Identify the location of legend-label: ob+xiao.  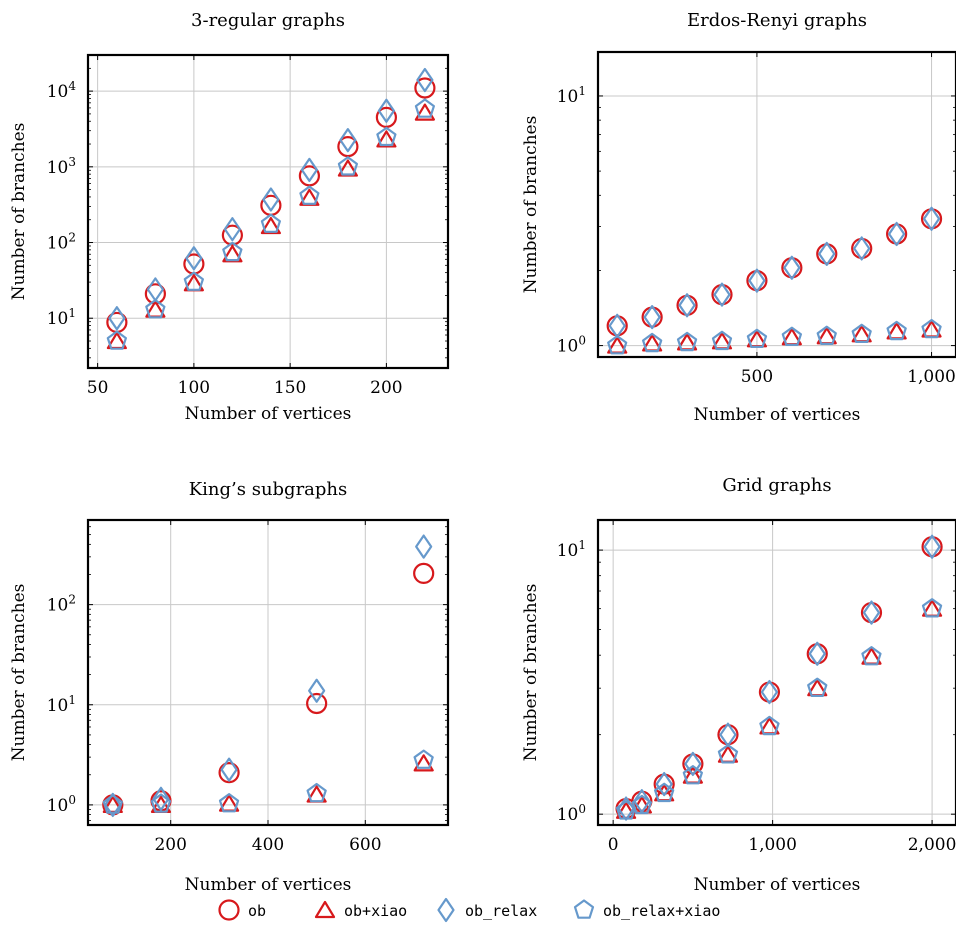
(375, 911).